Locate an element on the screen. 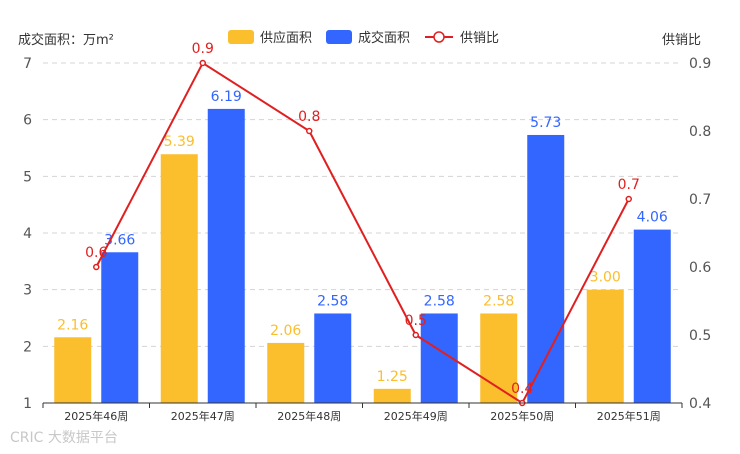  bar-label-supply: 2.58 is located at coordinates (498, 301).